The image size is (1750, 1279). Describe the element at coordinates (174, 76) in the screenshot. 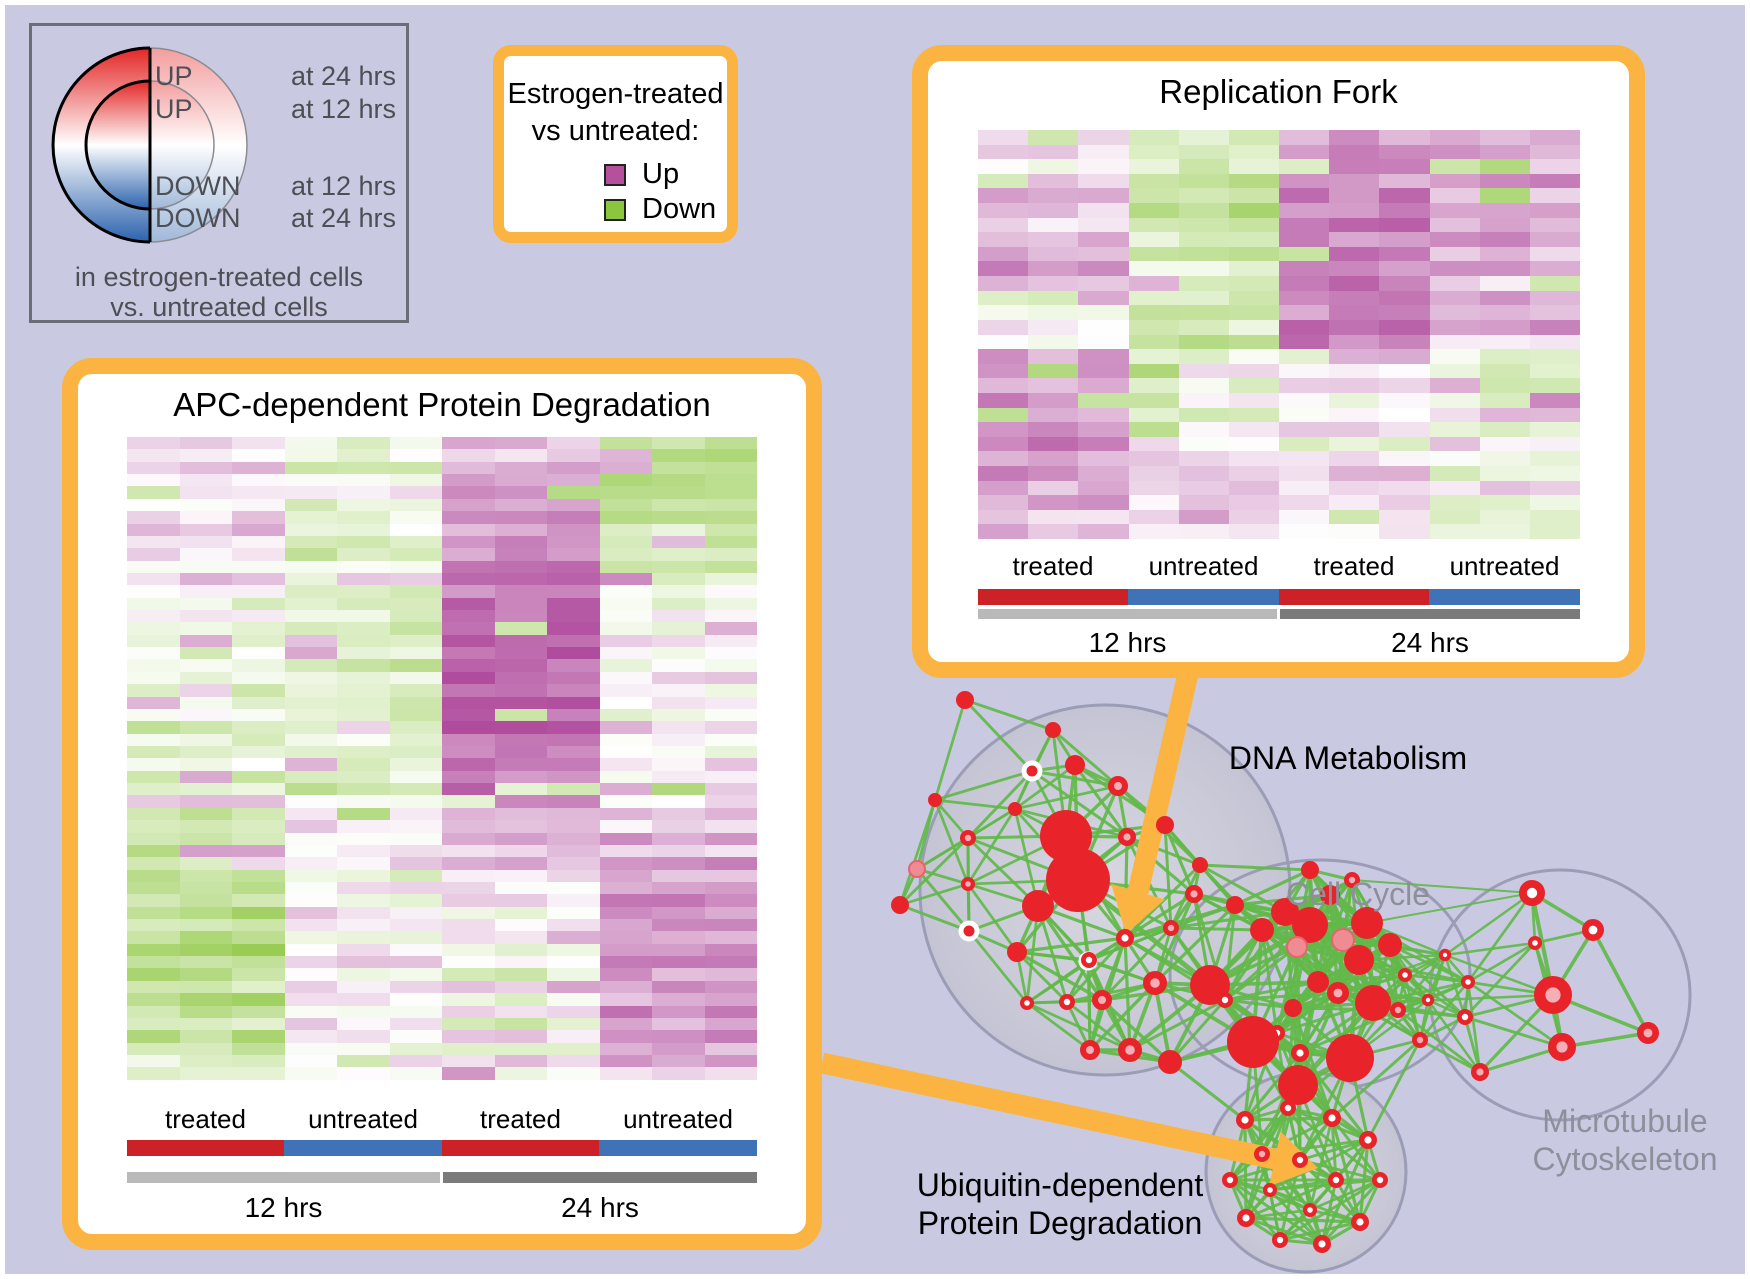

I see `ring-label-up-outer: UP` at that location.